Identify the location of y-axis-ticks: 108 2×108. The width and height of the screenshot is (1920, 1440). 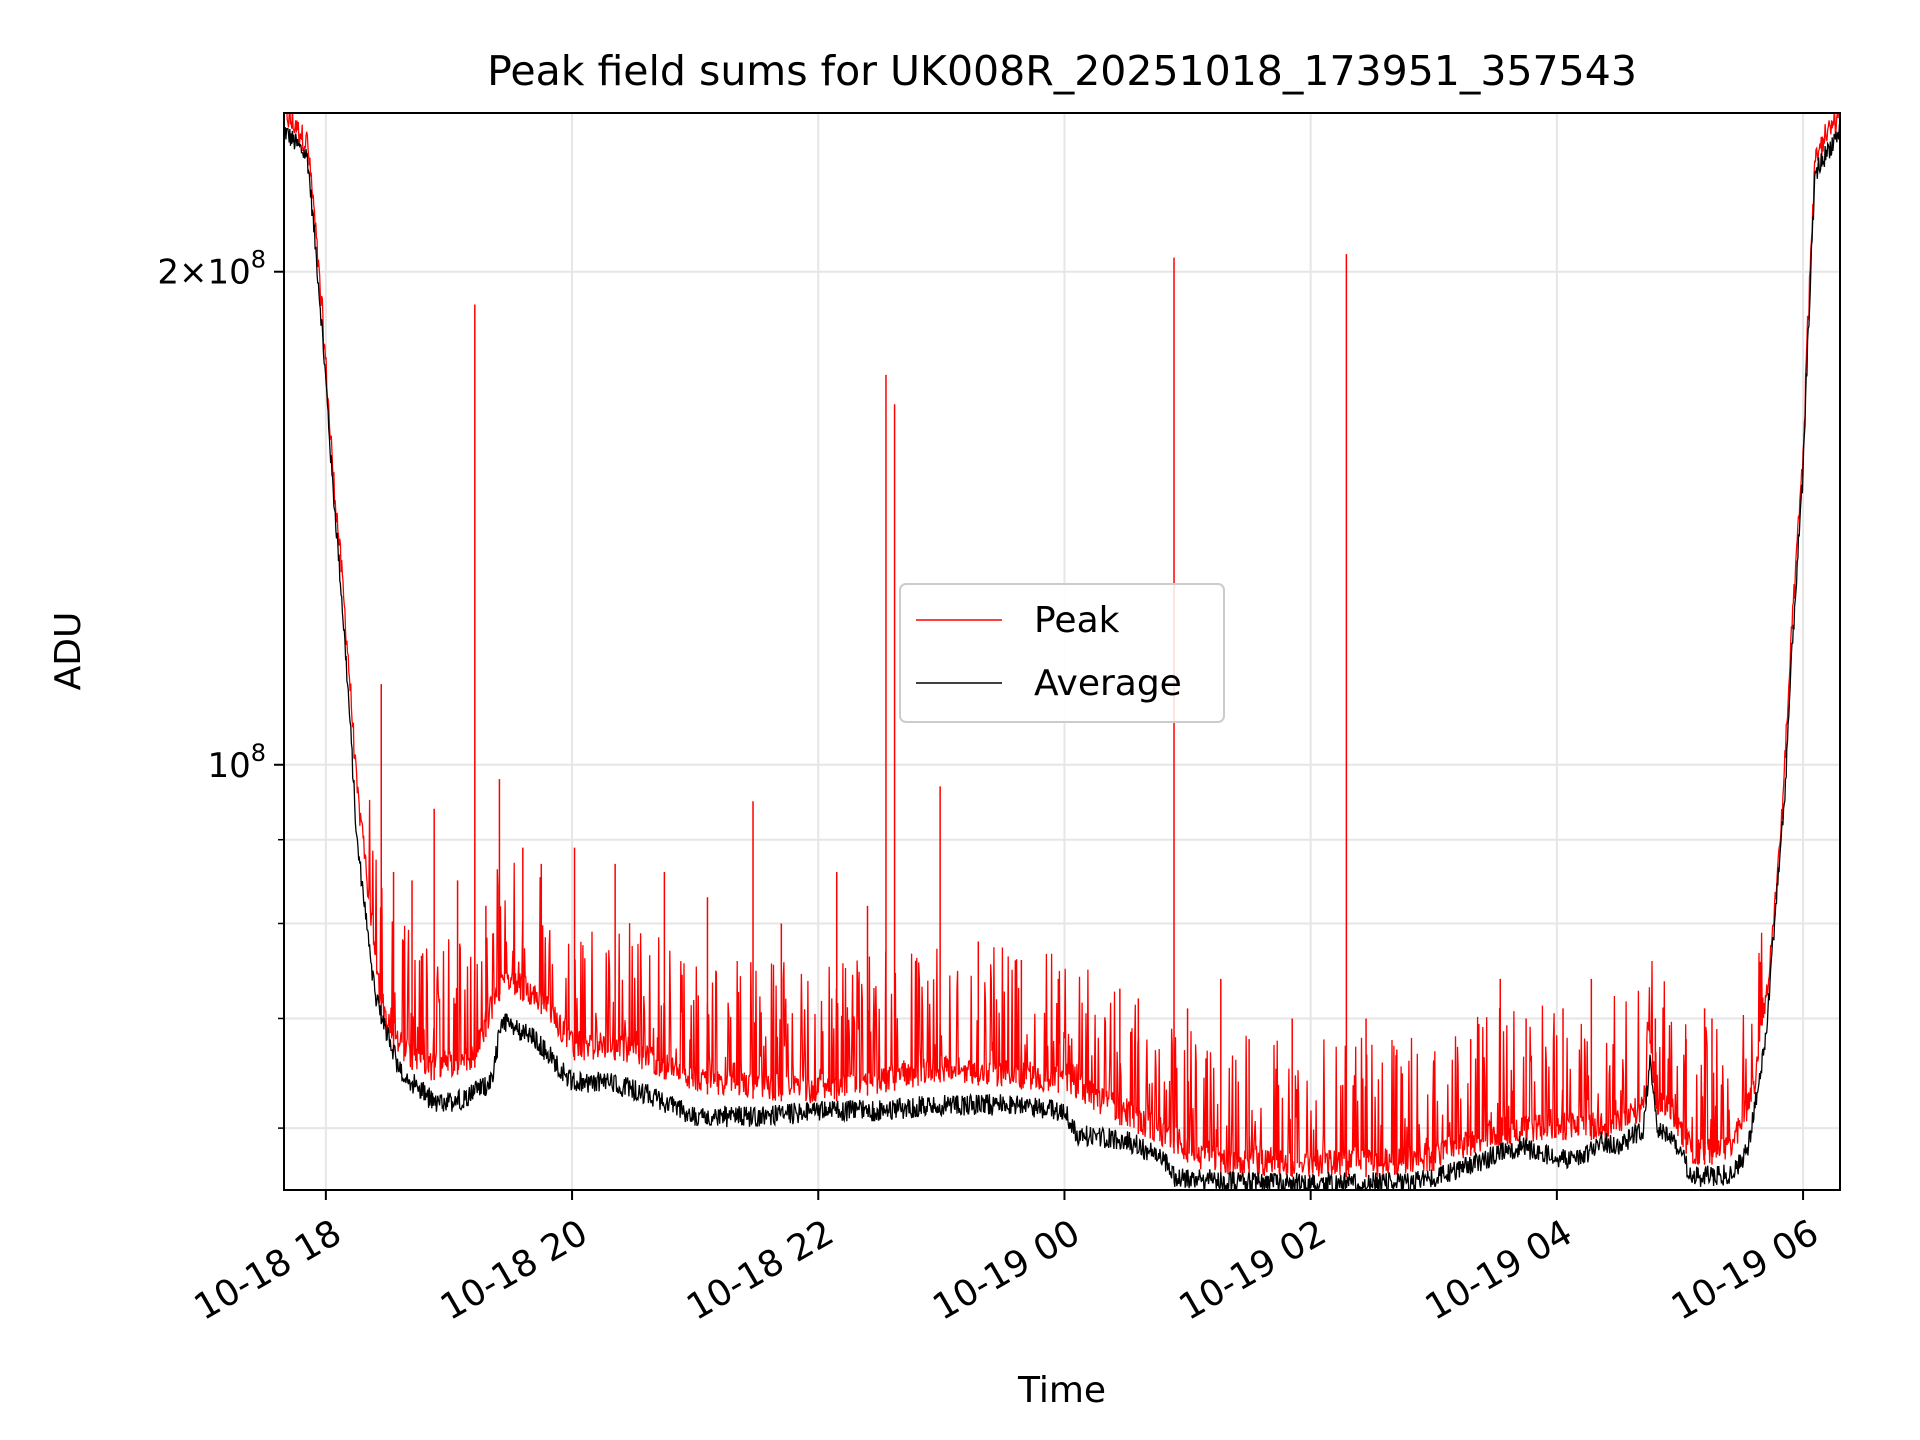
(220, 687).